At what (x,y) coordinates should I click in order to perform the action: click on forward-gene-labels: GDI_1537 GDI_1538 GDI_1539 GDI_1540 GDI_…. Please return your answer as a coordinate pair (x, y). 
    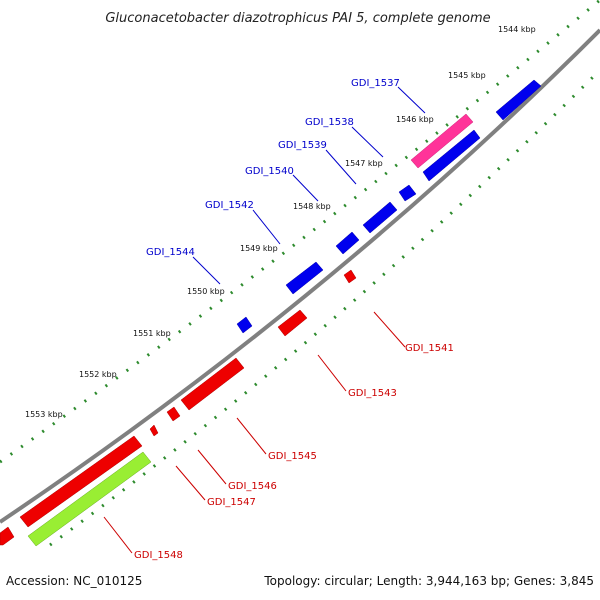
    Looking at the image, I should click on (273, 168).